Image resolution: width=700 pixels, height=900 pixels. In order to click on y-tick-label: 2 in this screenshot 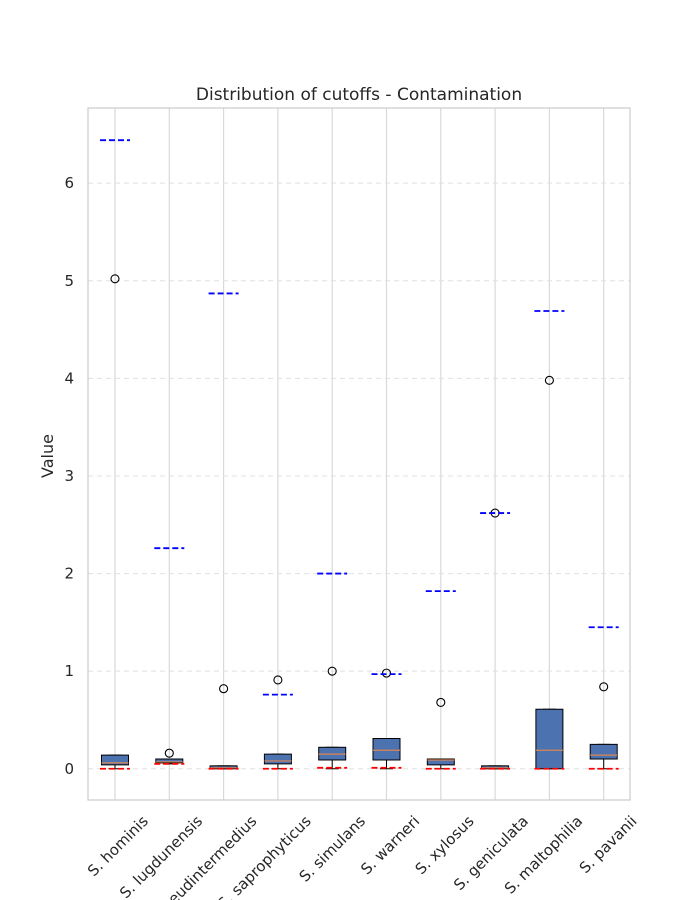, I will do `click(69, 574)`.